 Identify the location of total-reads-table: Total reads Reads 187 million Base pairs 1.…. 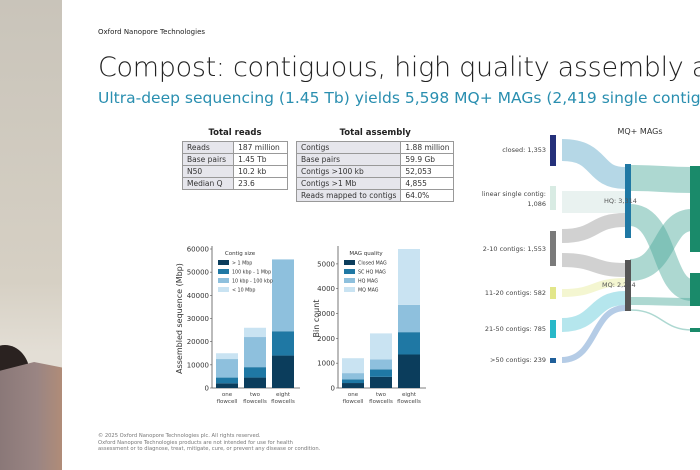
(234, 159).